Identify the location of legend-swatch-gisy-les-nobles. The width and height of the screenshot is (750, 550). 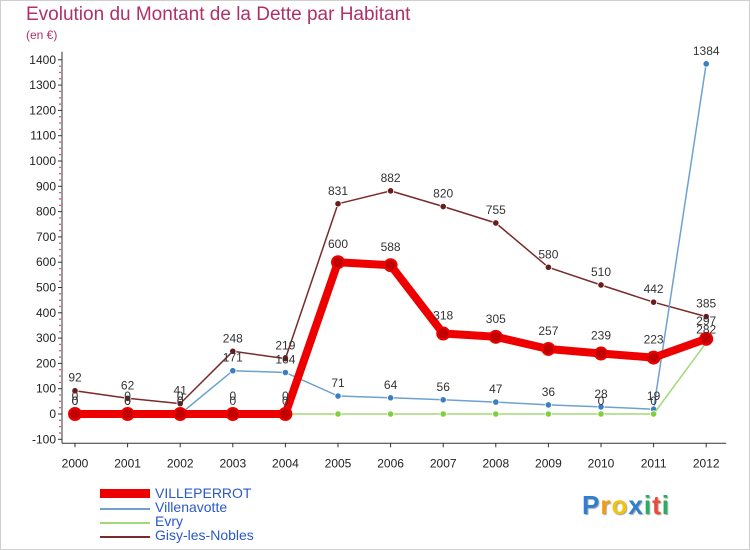
(125, 537).